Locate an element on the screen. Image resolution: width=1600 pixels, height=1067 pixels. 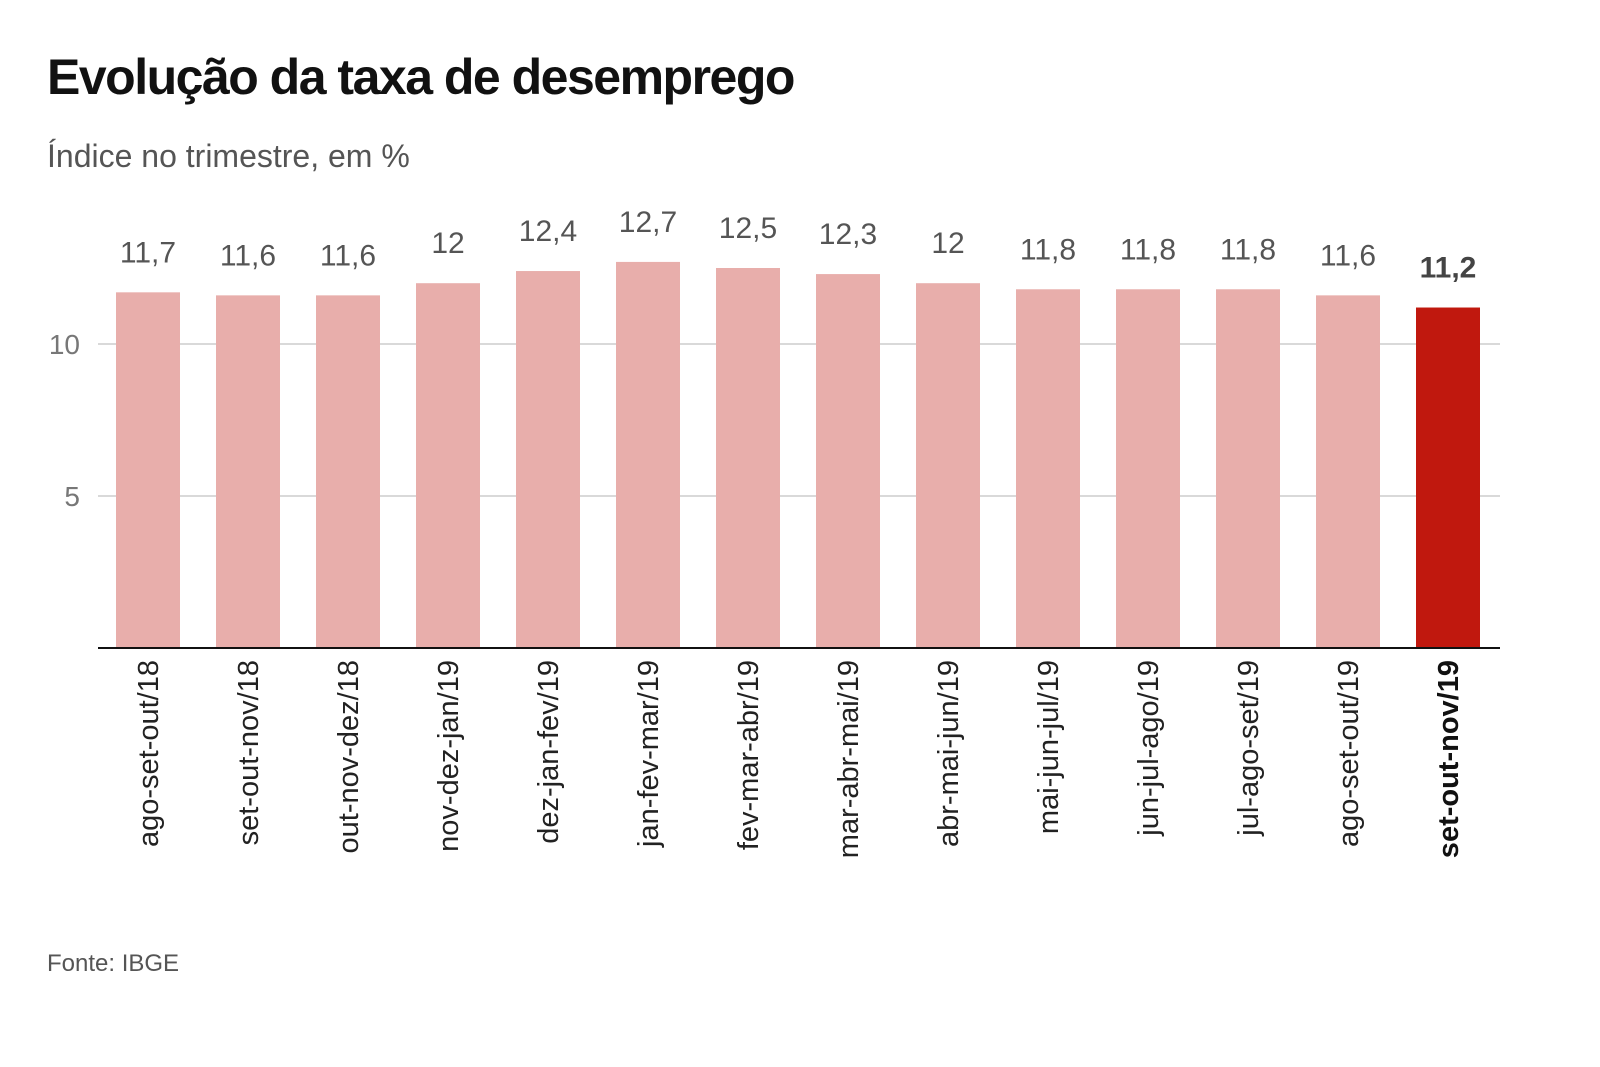
value-label: 12,5 is located at coordinates (748, 228).